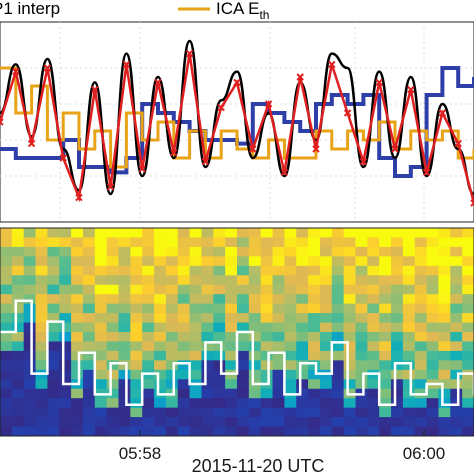 This screenshot has width=474, height=474. I want to click on lower-x-ticks, so click(282, 433).